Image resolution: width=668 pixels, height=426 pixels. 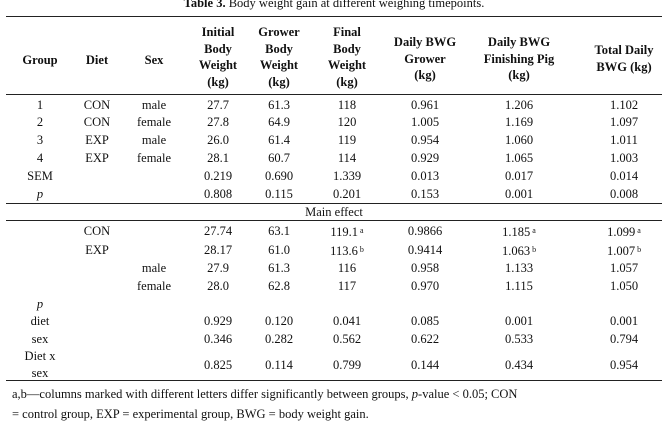 I want to click on cell-initial: 28.0, so click(x=218, y=286).